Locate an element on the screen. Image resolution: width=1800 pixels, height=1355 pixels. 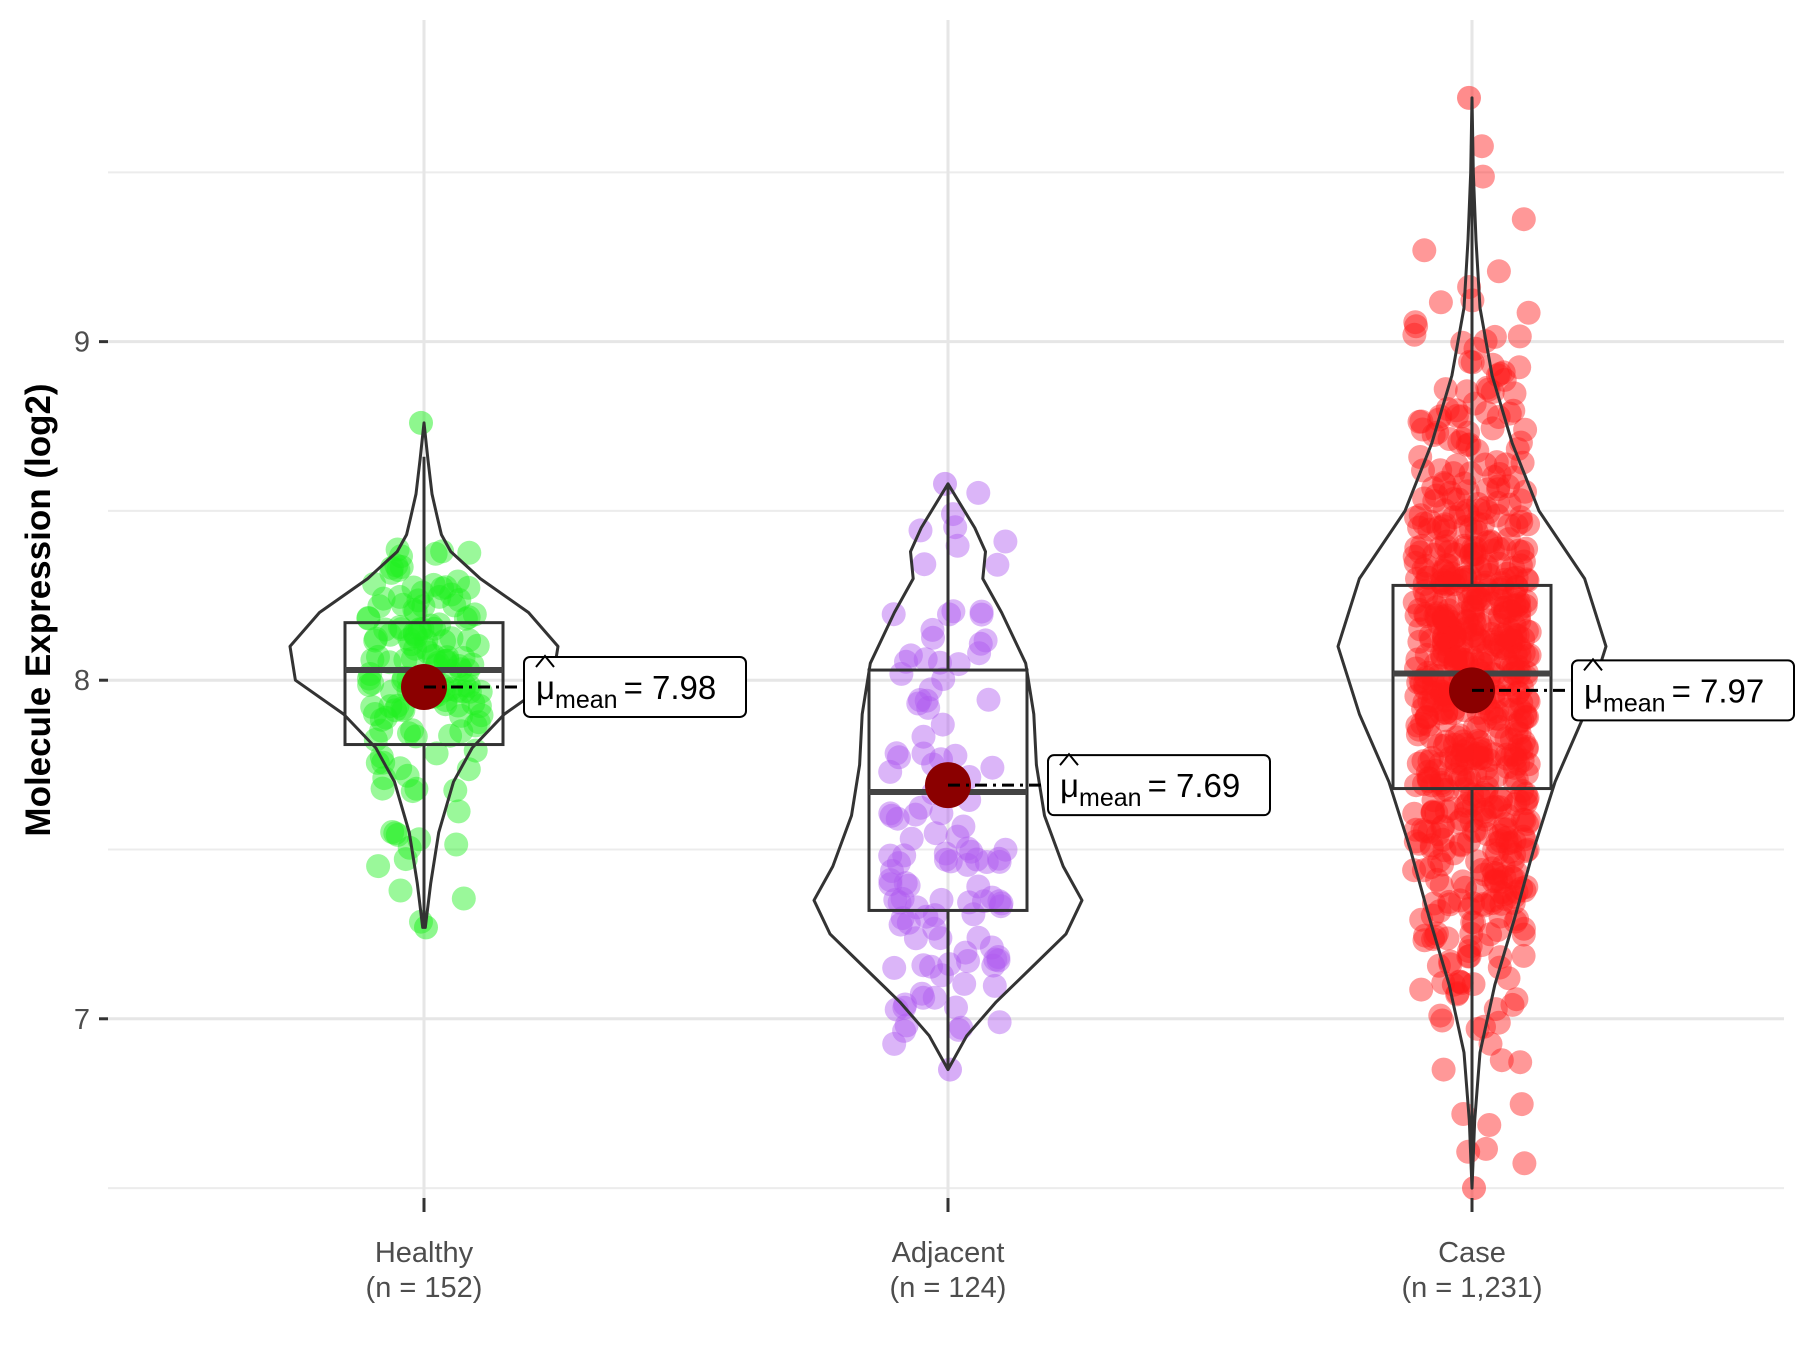
iqr-box is located at coordinates (1472, 687).